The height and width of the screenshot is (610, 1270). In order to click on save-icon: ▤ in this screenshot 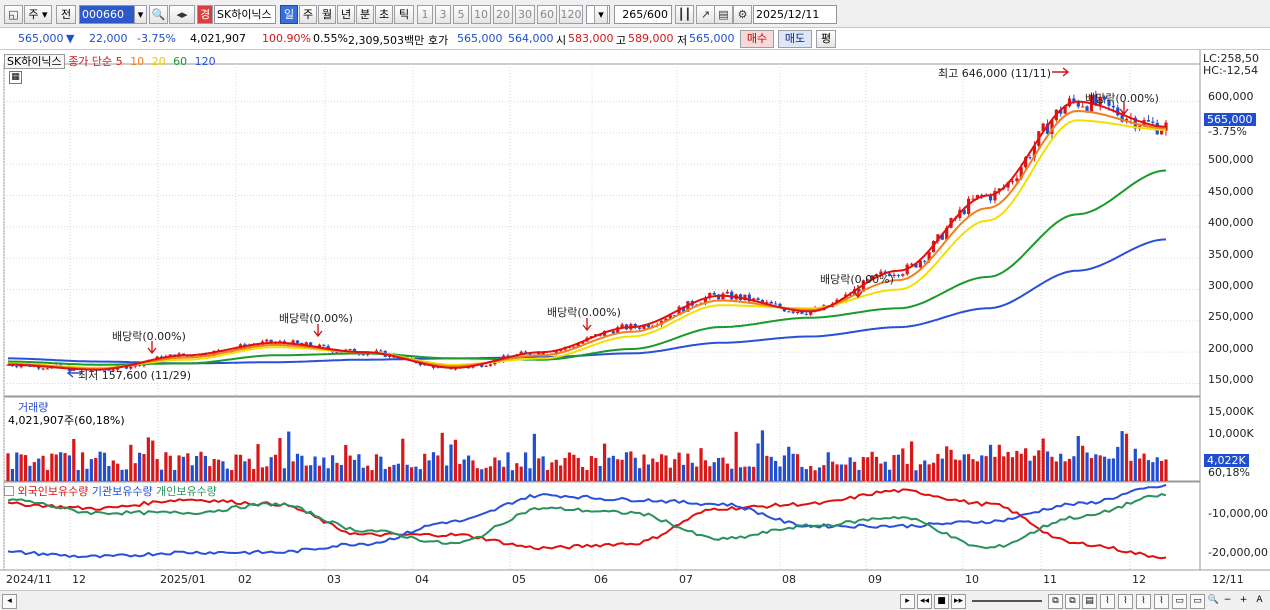, I will do `click(723, 14)`.